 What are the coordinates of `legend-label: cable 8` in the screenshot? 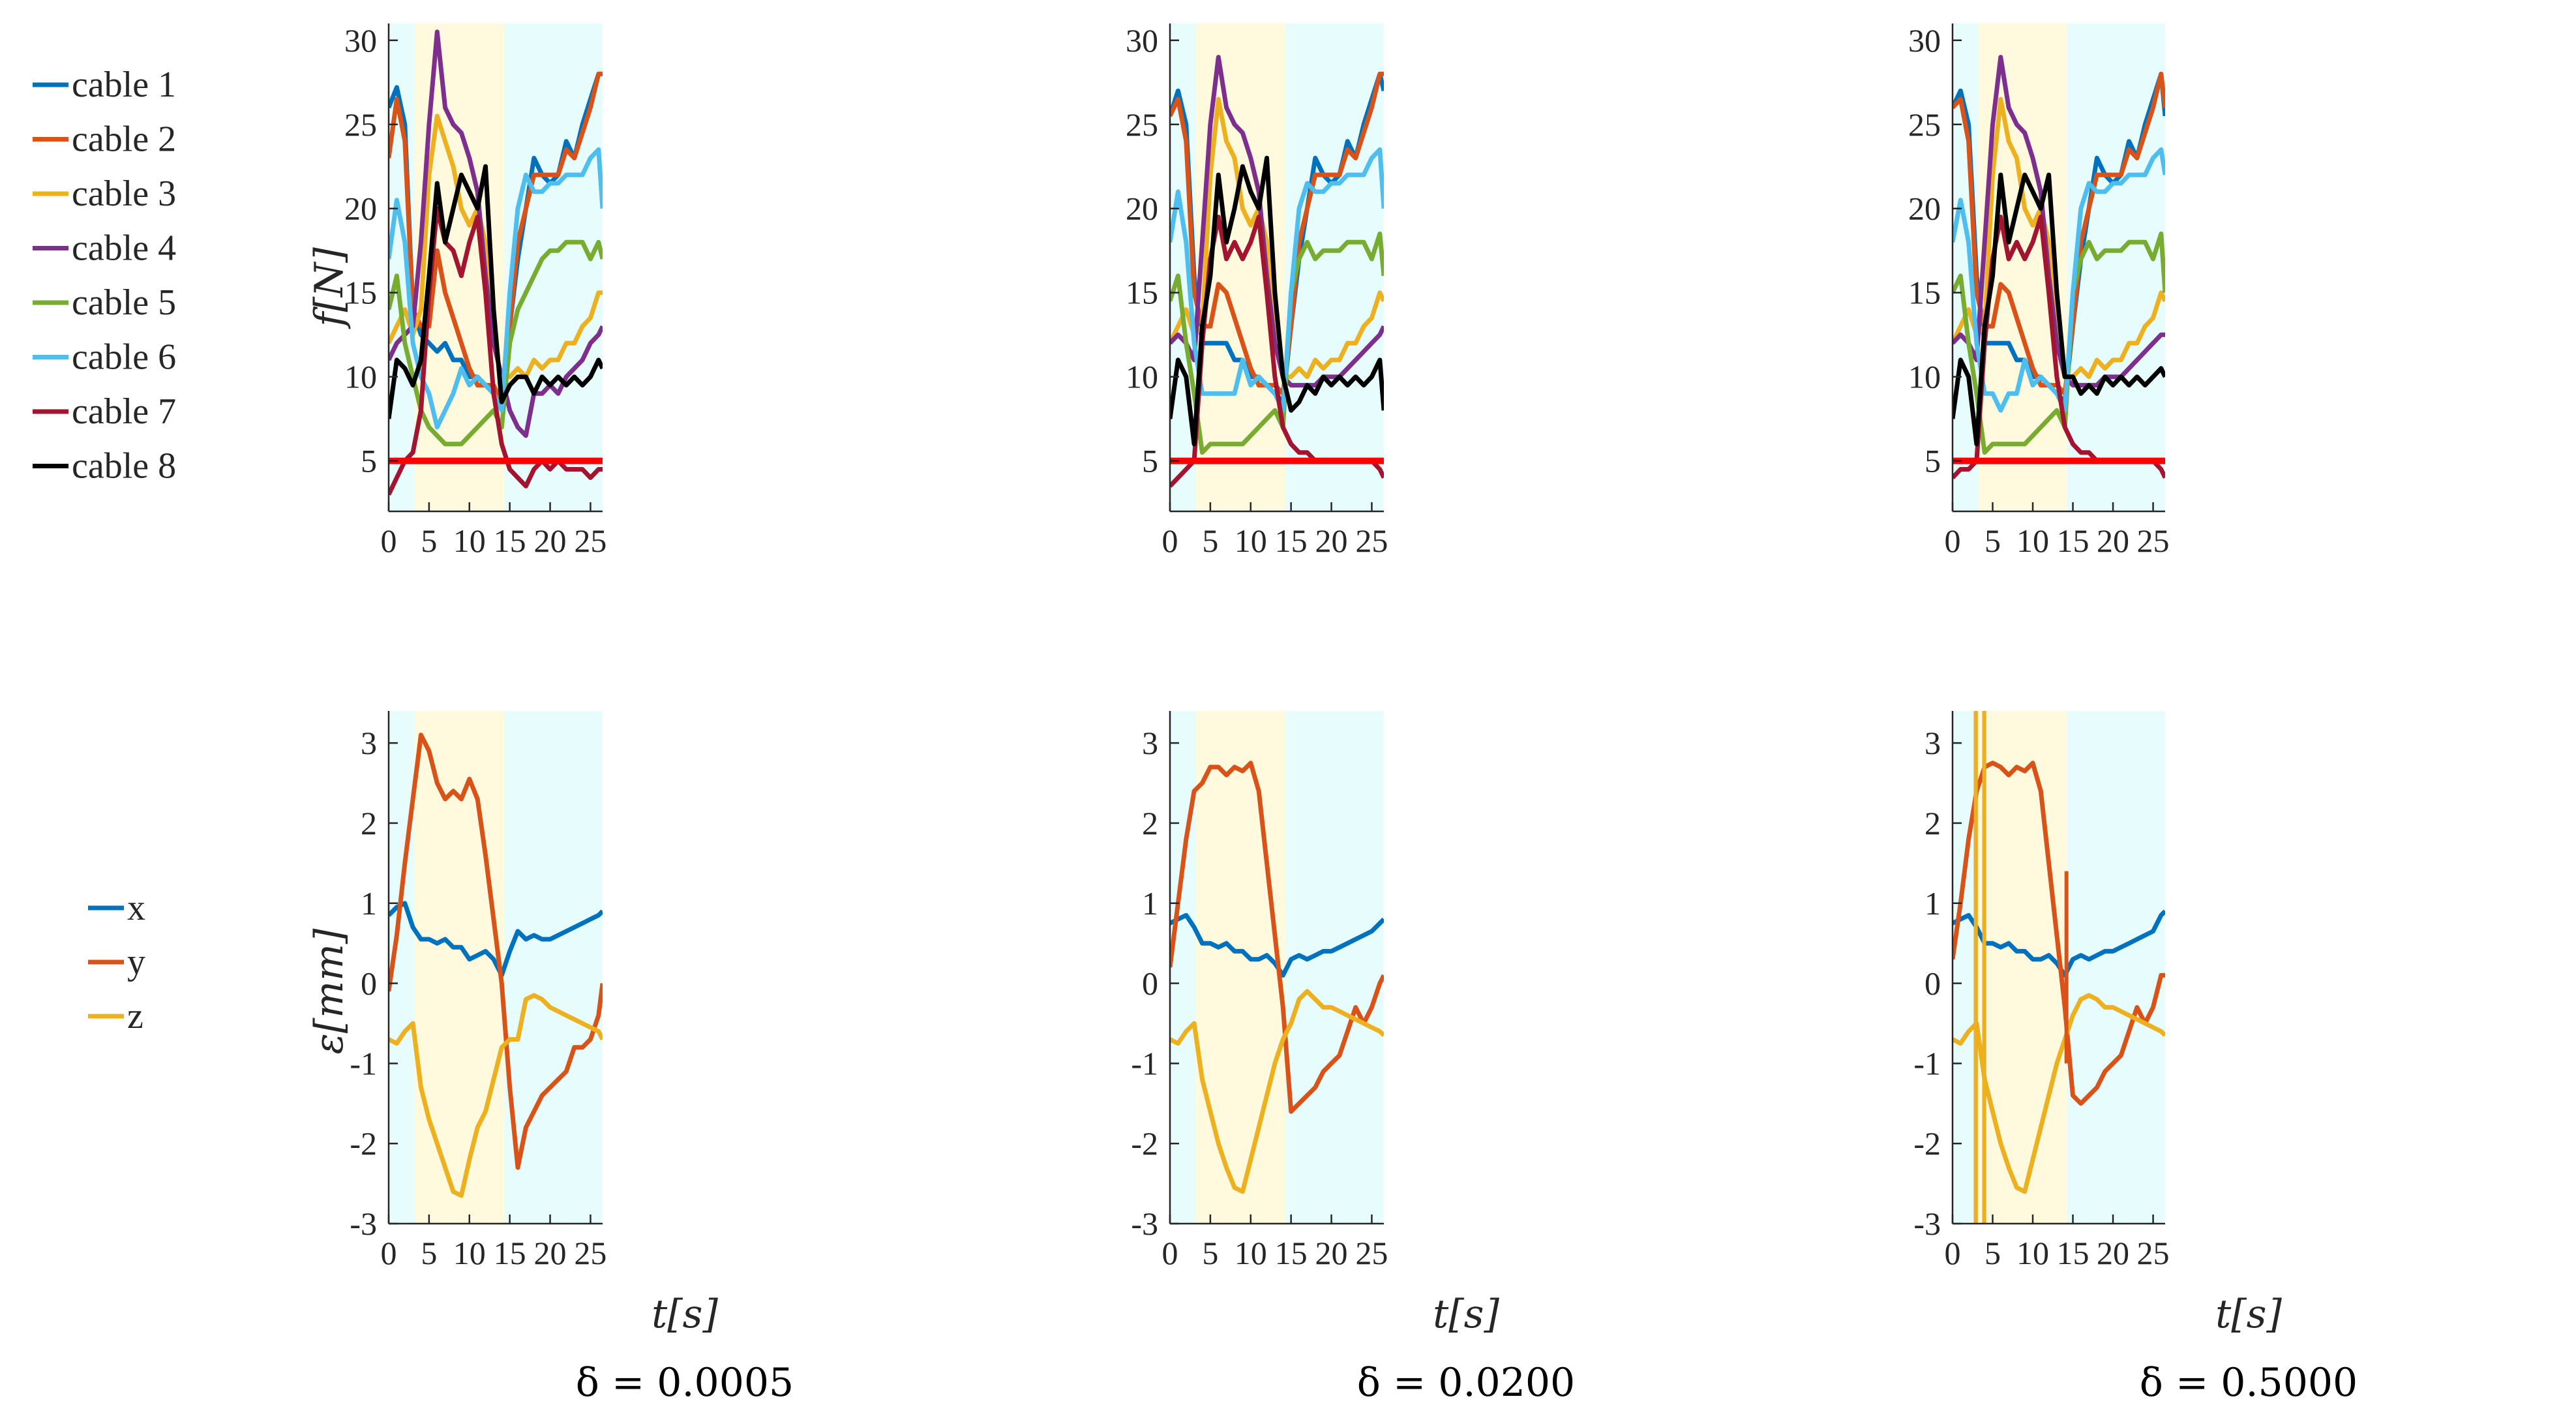 It's located at (124, 466).